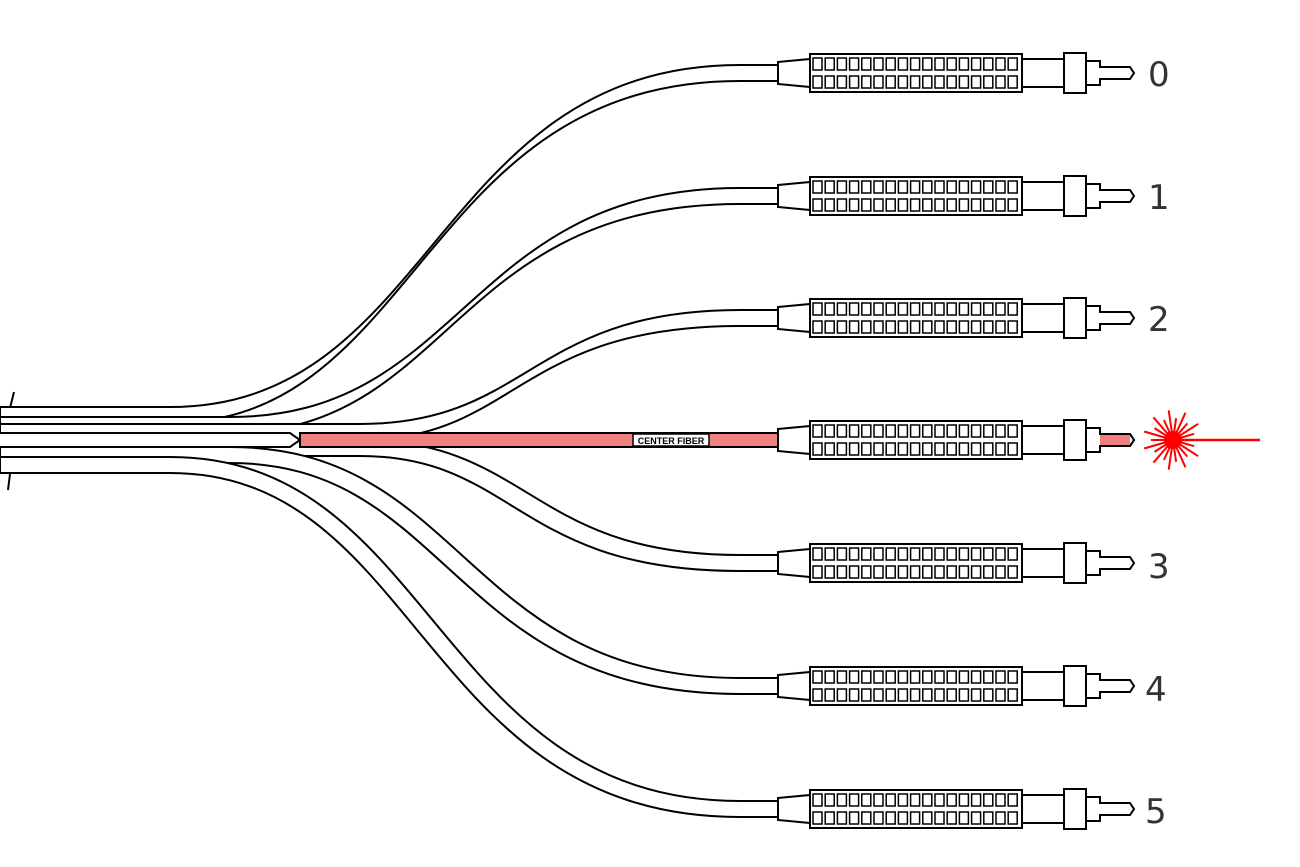 This screenshot has width=1300, height=867. I want to click on port-label-3: 3, so click(1159, 567).